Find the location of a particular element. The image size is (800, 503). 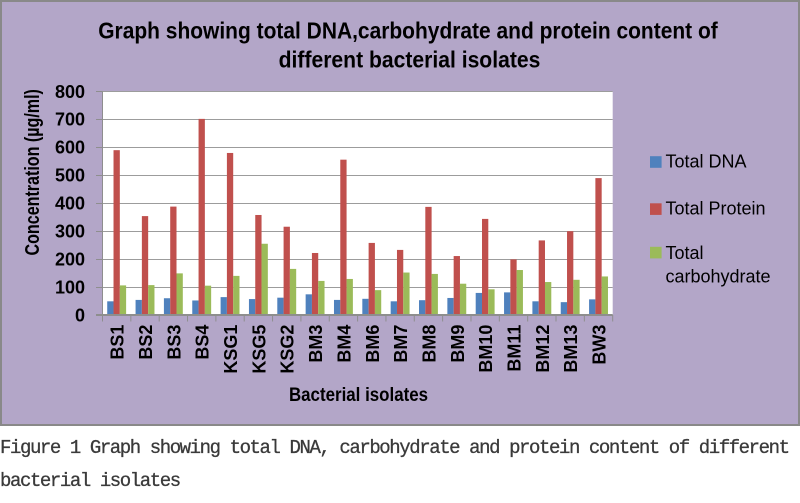

svg-text: Total DNA is located at coordinates (706, 162).